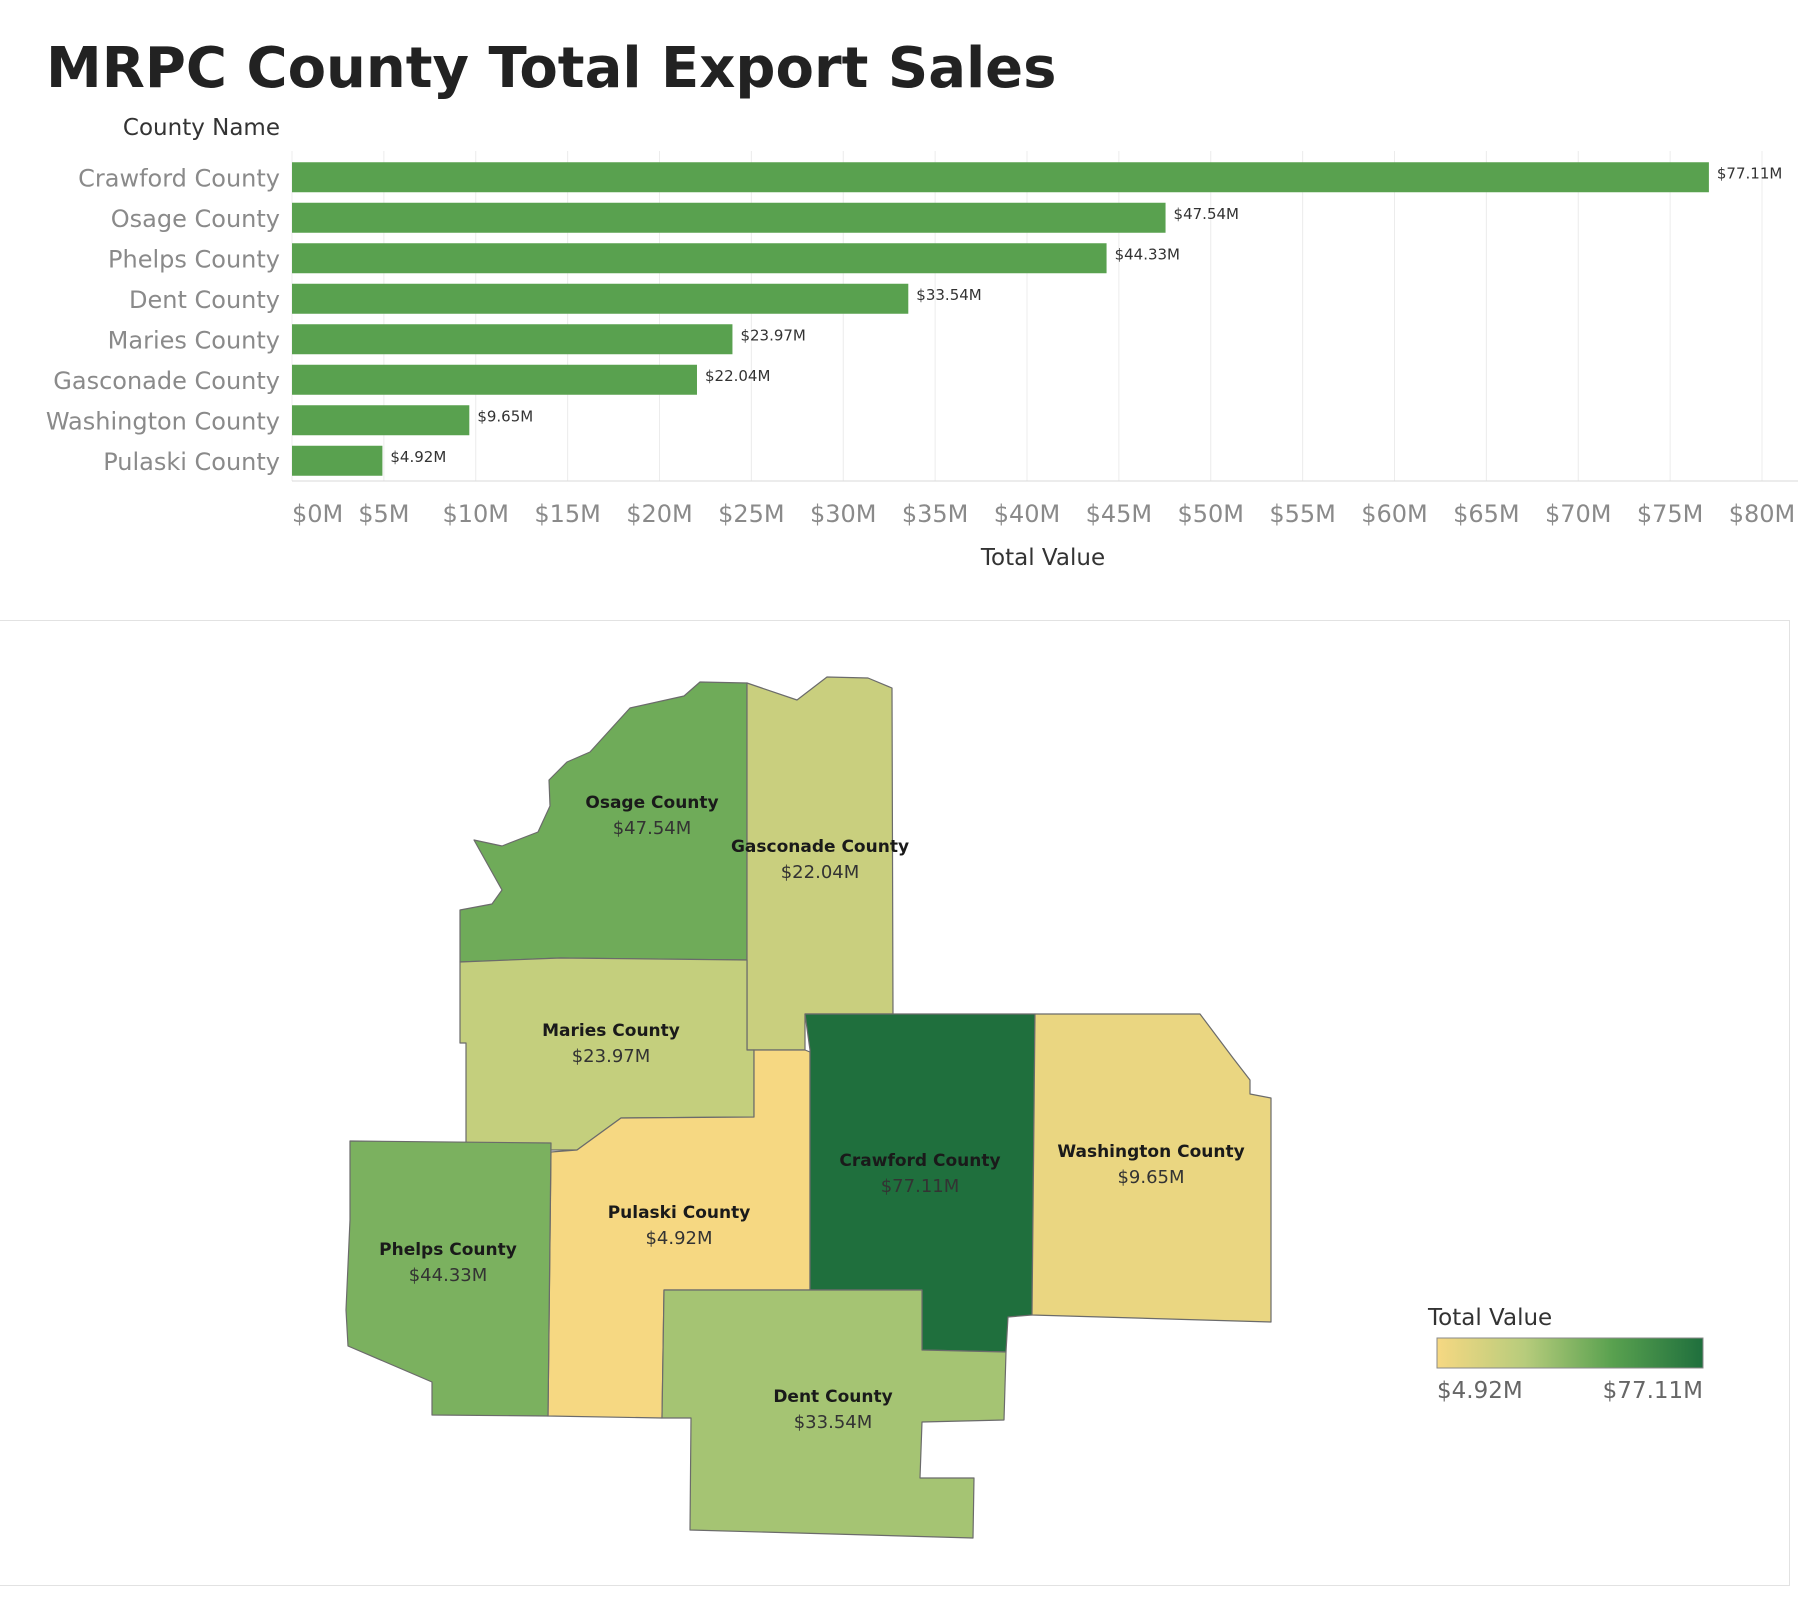 The width and height of the screenshot is (1800, 1600). Describe the element at coordinates (201, 128) in the screenshot. I see `y-axis-title: County Name` at that location.